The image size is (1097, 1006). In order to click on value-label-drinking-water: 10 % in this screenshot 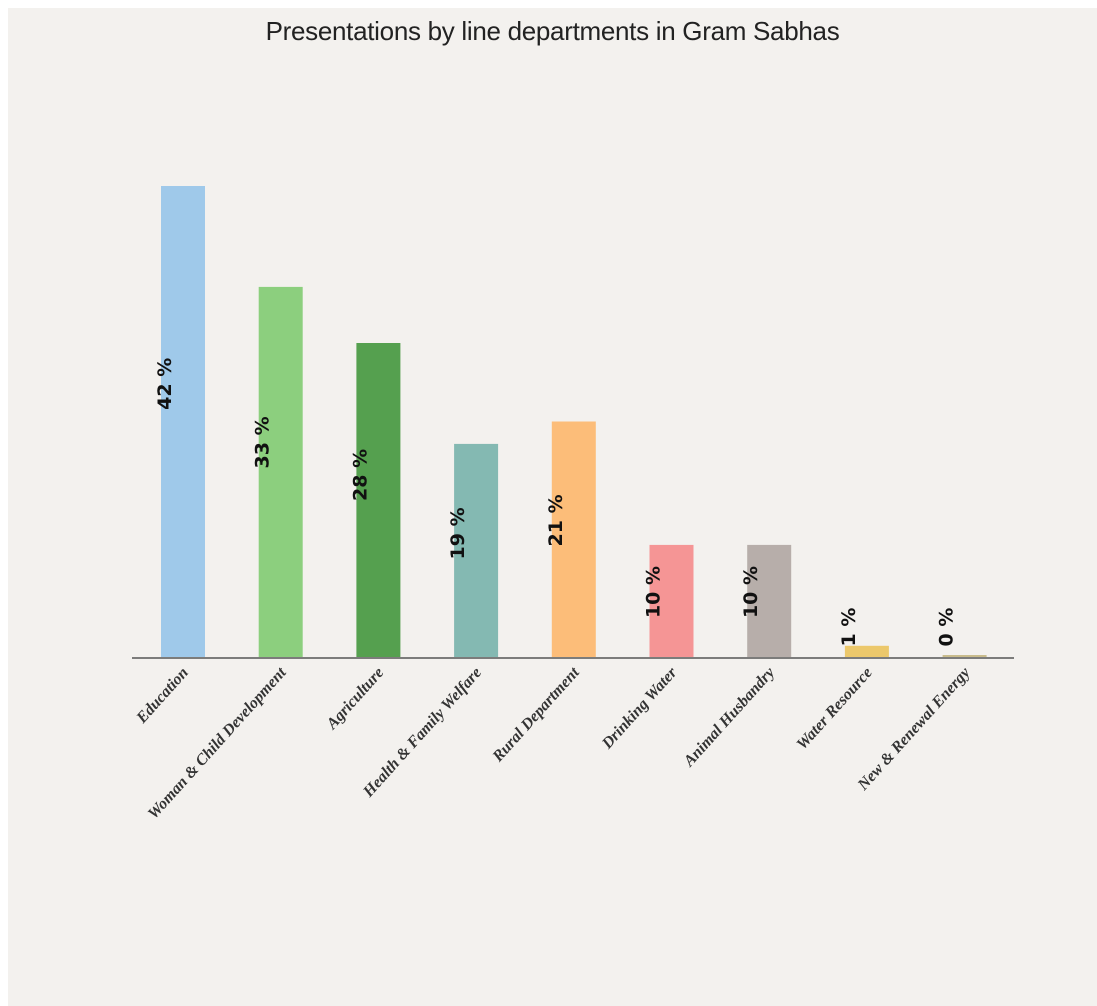, I will do `click(654, 592)`.